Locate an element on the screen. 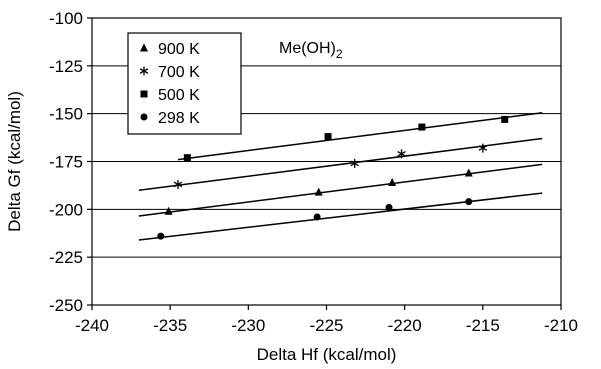  y-tick-label: -175 is located at coordinates (66, 162).